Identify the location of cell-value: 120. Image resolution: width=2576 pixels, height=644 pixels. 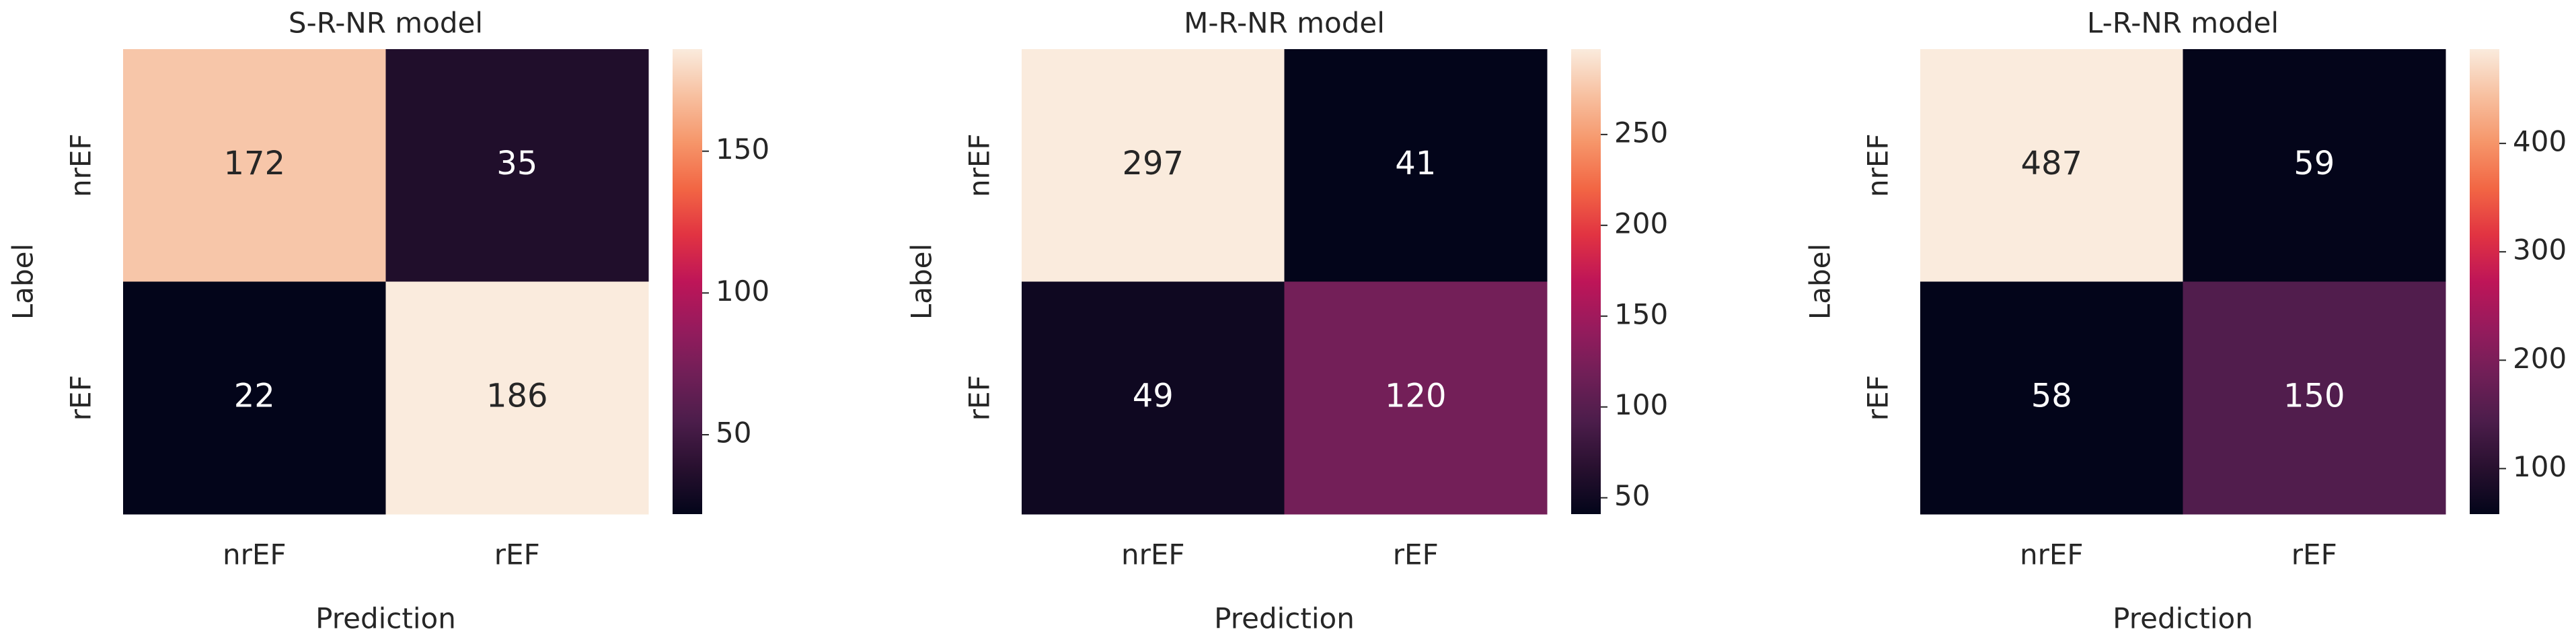
(1416, 396).